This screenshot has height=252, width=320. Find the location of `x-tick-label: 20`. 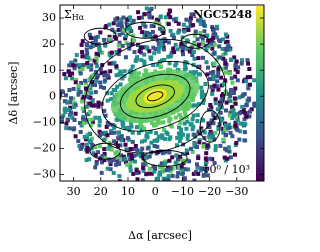

x-tick-label: 20 is located at coordinates (101, 191).